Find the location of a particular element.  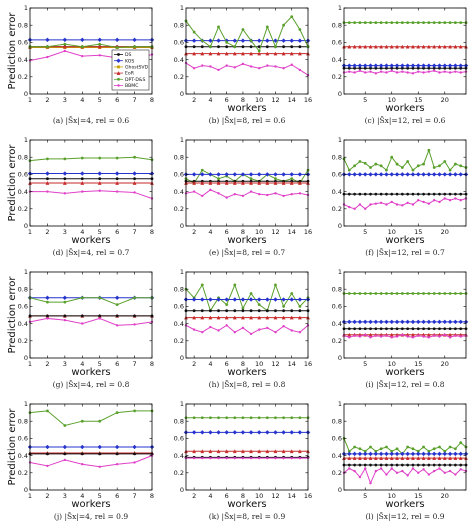

x-tick-label: 6 is located at coordinates (117, 100).